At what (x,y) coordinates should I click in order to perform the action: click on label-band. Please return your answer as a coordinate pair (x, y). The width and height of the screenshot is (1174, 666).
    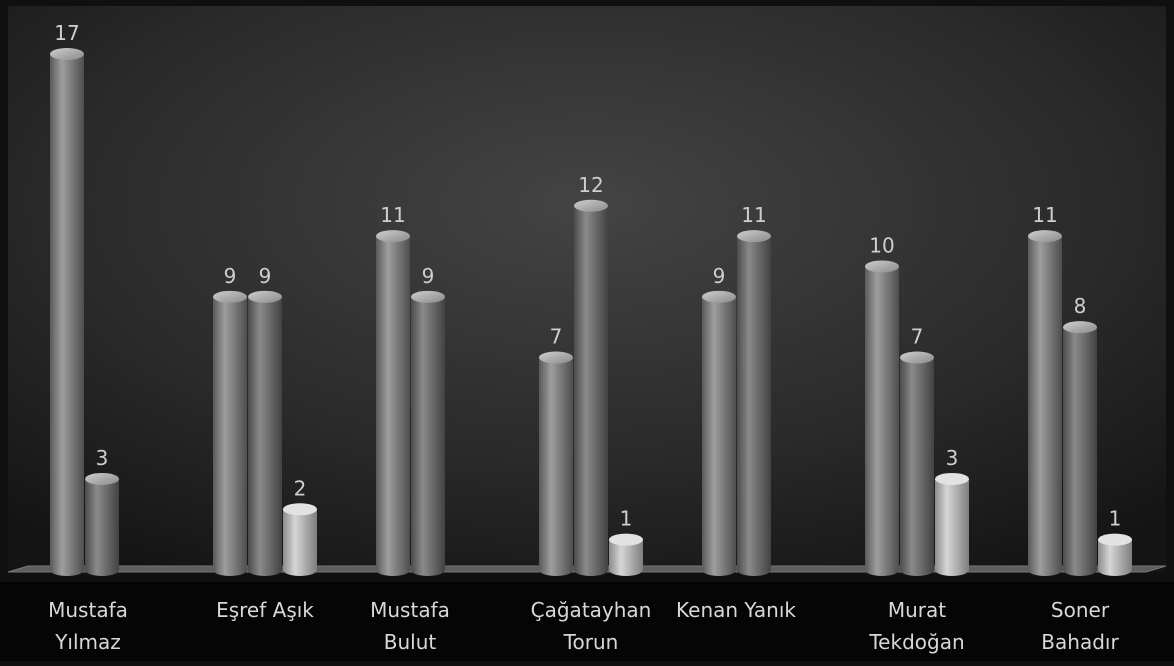
    Looking at the image, I should click on (587, 621).